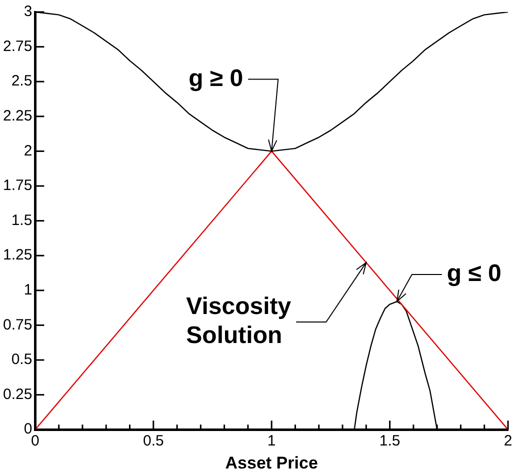 The height and width of the screenshot is (474, 516). I want to click on x-tick-label: 0.5, so click(153, 441).